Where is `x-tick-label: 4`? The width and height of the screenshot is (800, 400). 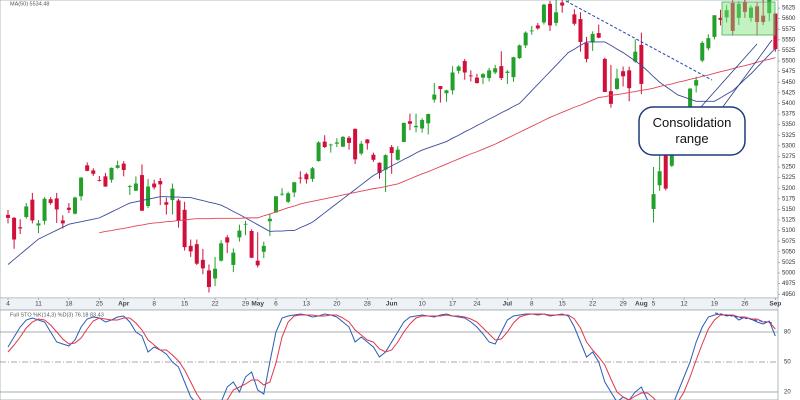
x-tick-label: 4 is located at coordinates (8, 304).